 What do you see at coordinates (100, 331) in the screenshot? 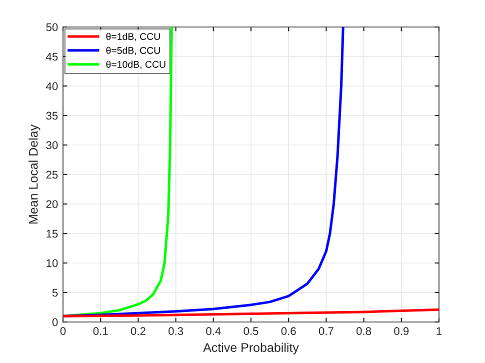
I see `x-tick-label: 0.1` at bounding box center [100, 331].